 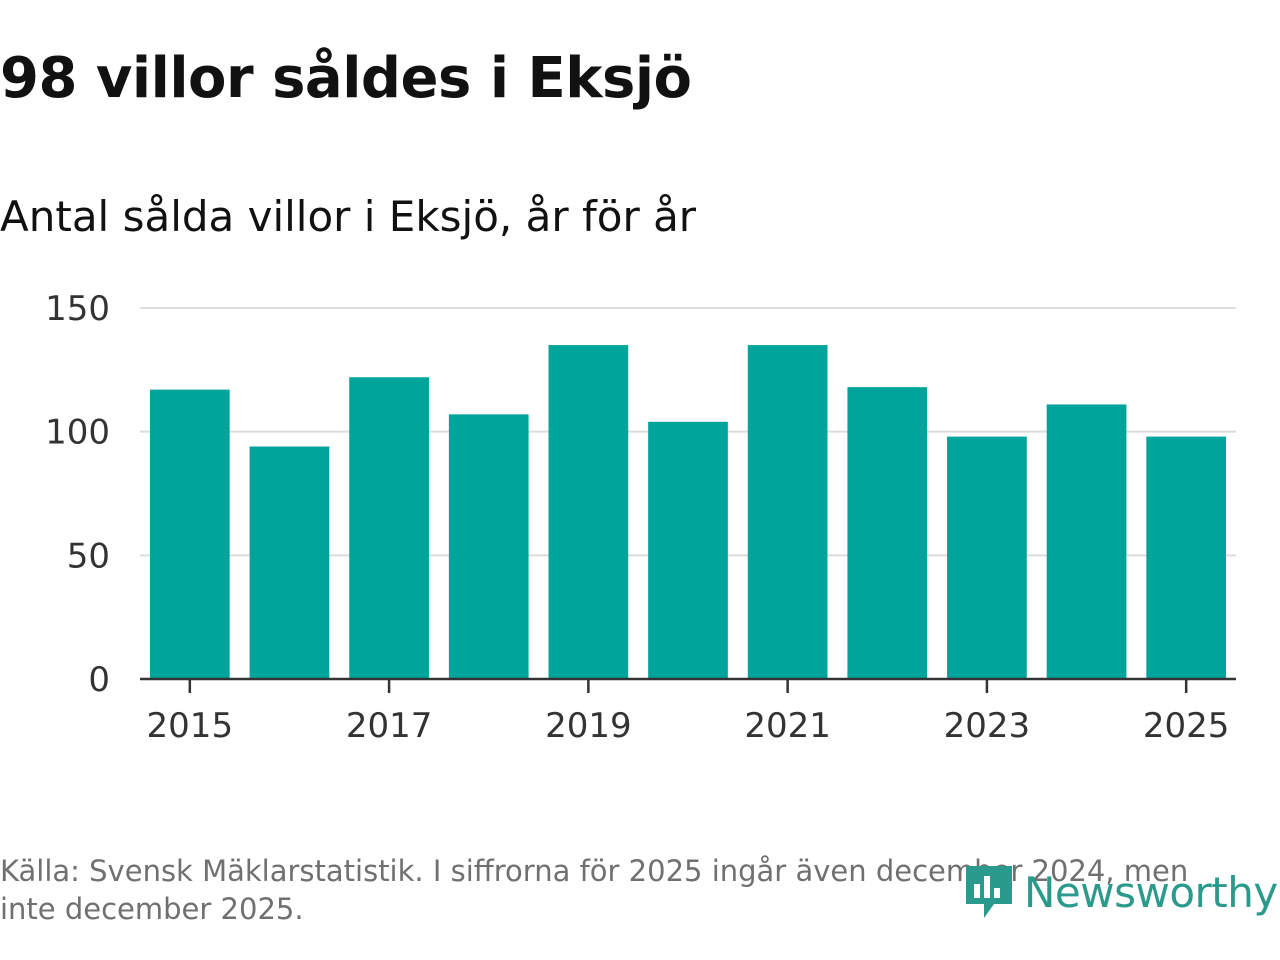 What do you see at coordinates (190, 726) in the screenshot?
I see `x-tick-label: 2015` at bounding box center [190, 726].